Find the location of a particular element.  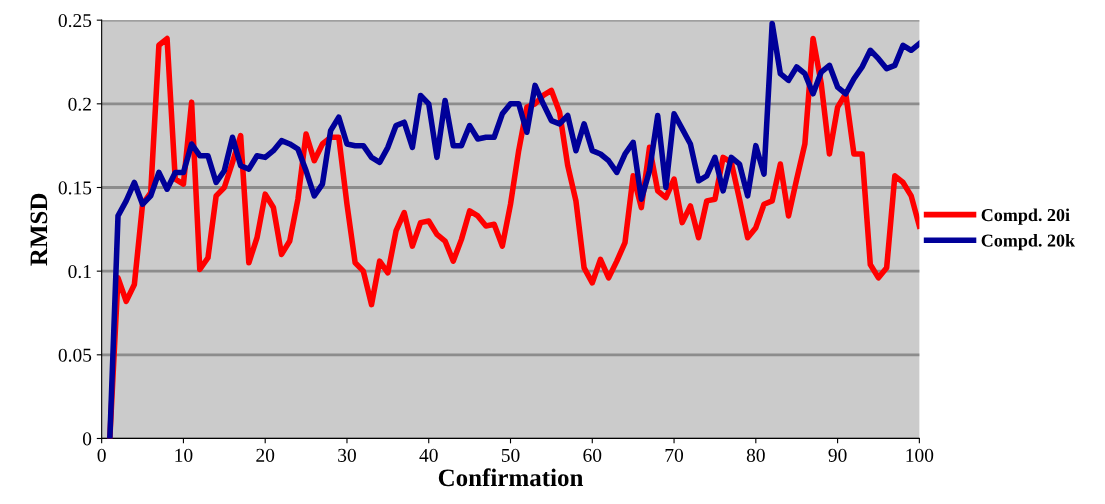

x-tick-label: 90 is located at coordinates (837, 455).